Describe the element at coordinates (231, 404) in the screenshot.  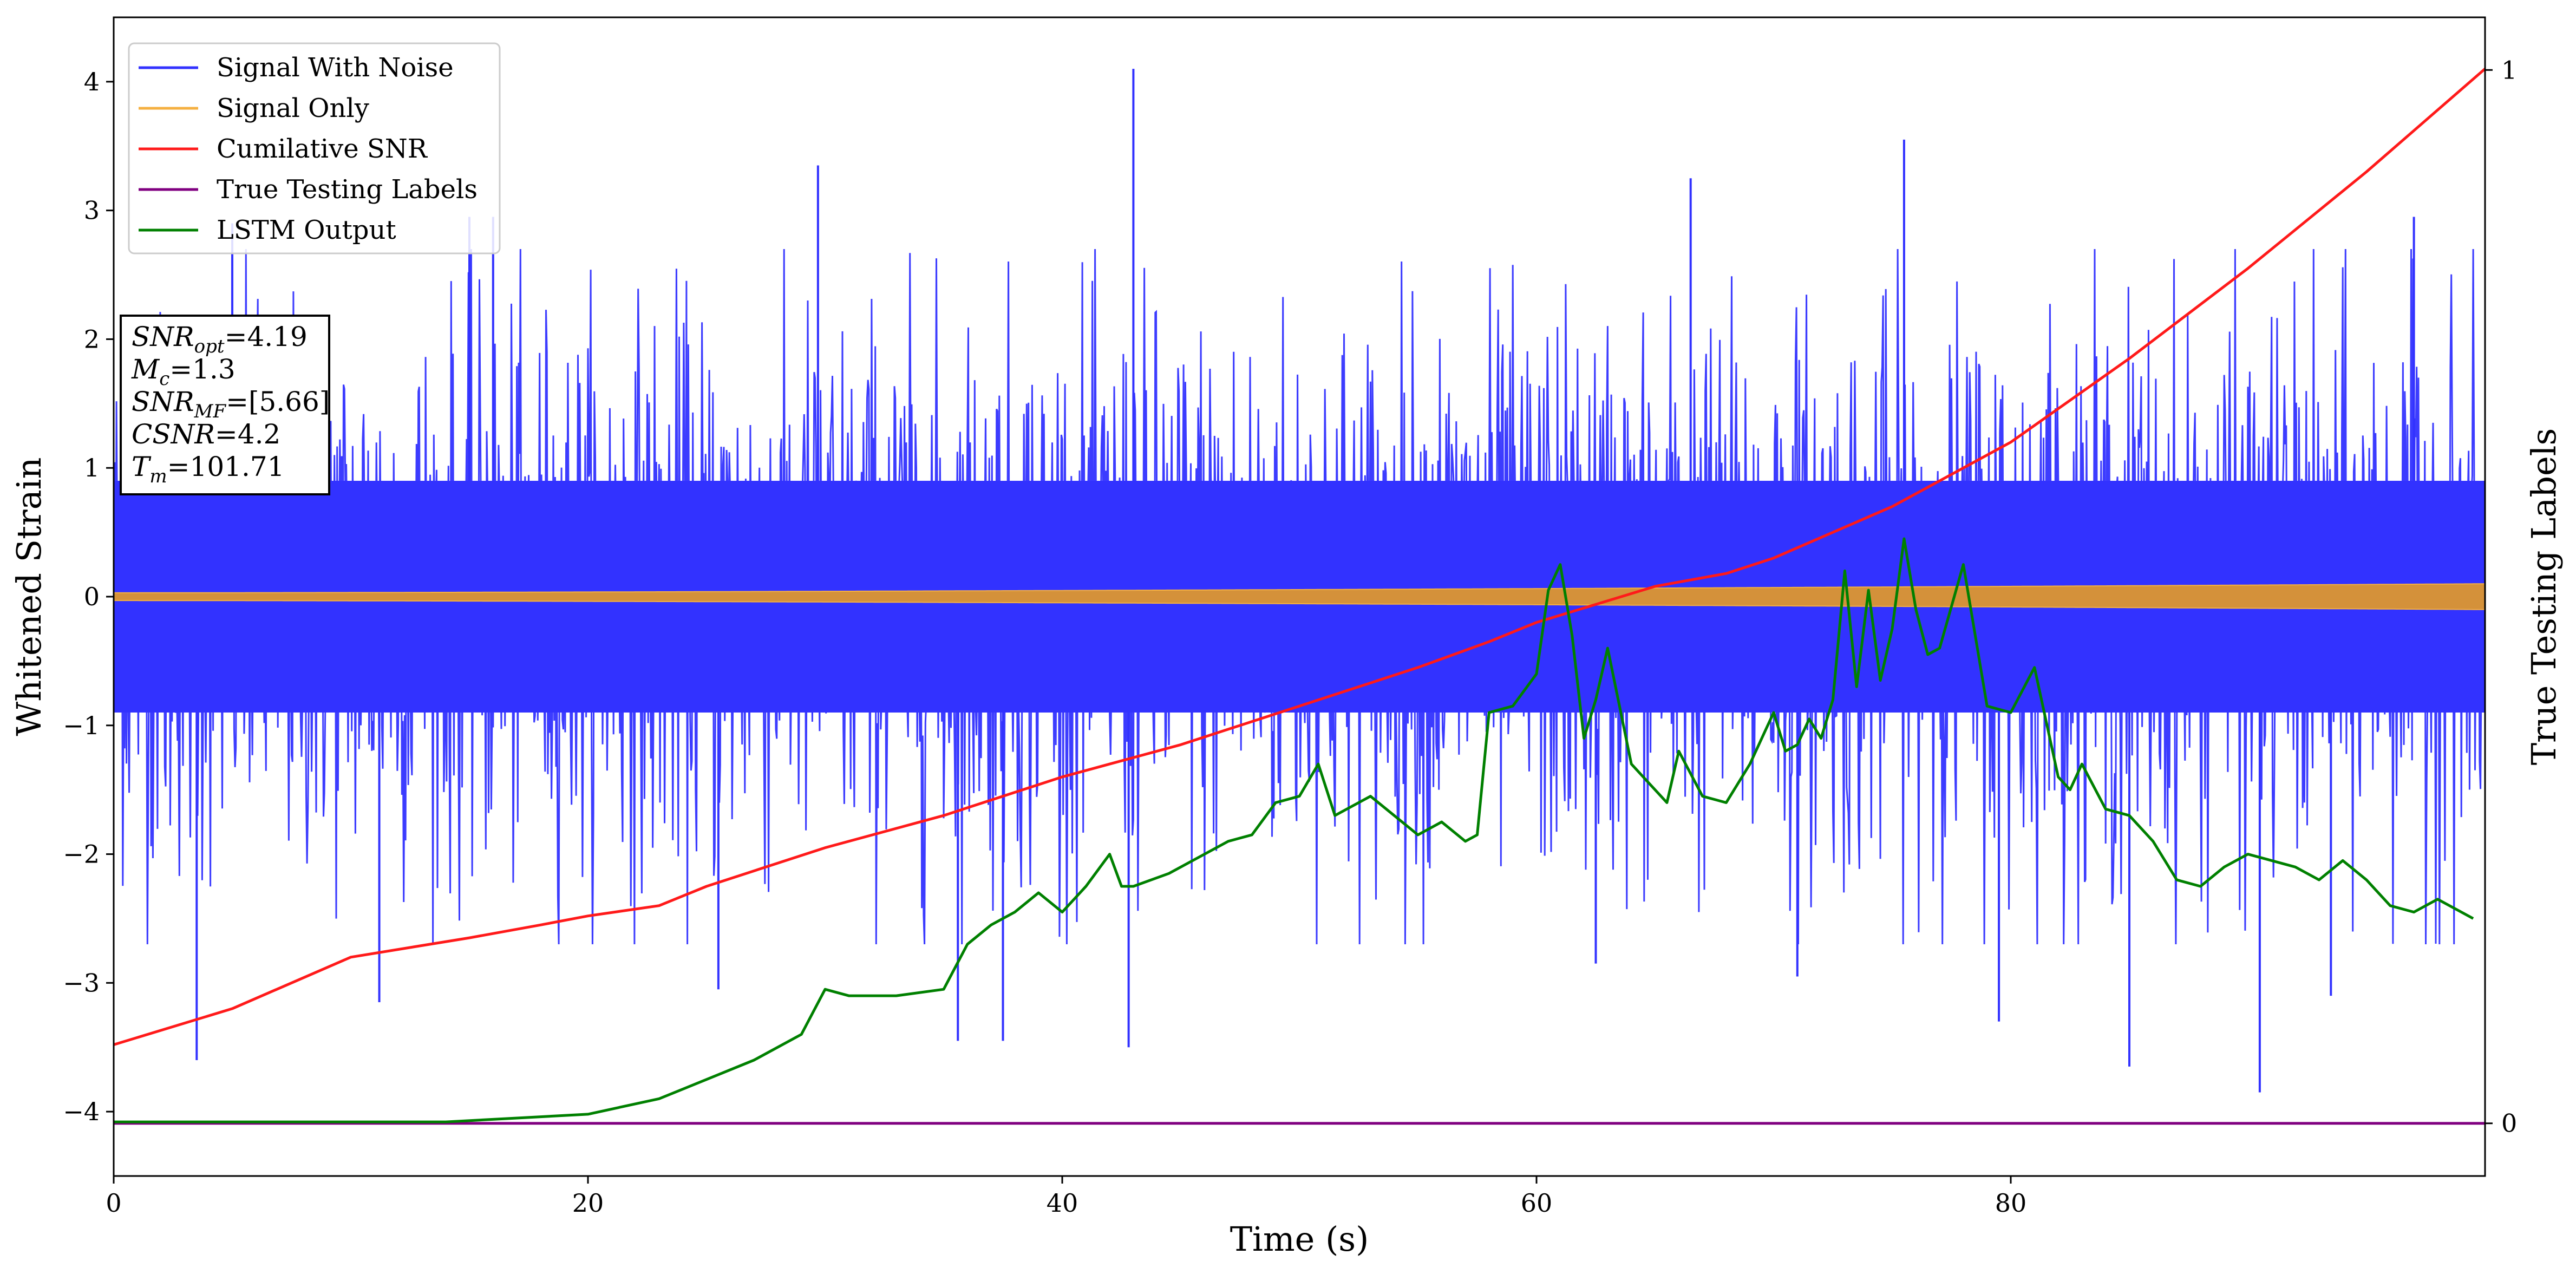
I see `info-line: SNRMF=[5.66]` at that location.